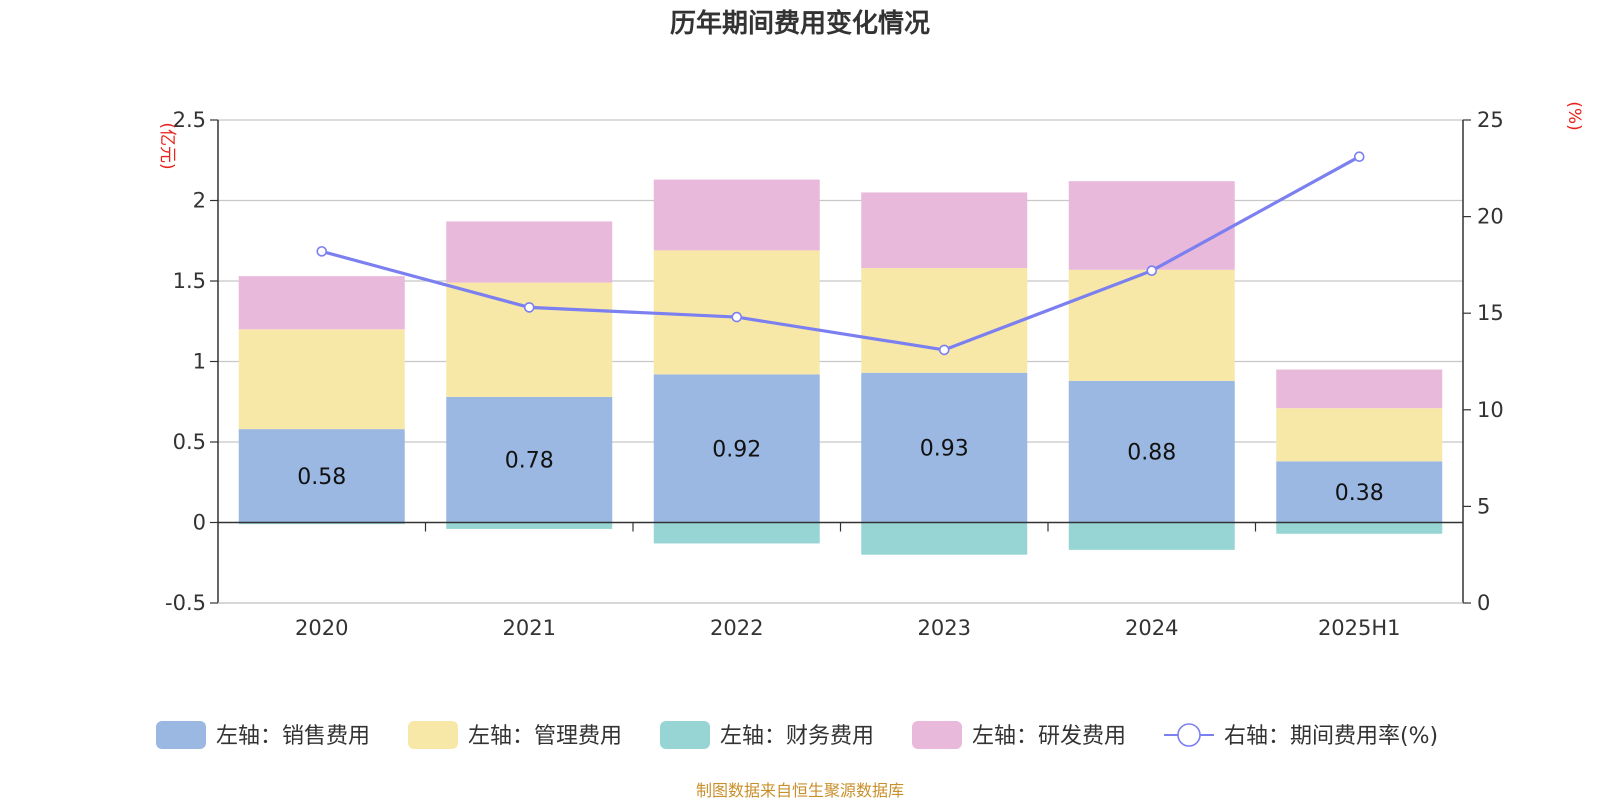 This screenshot has height=800, width=1600. I want to click on data-labels: 0.58 0.78 0.92 0.93 0.88 0.38, so click(840, 471).